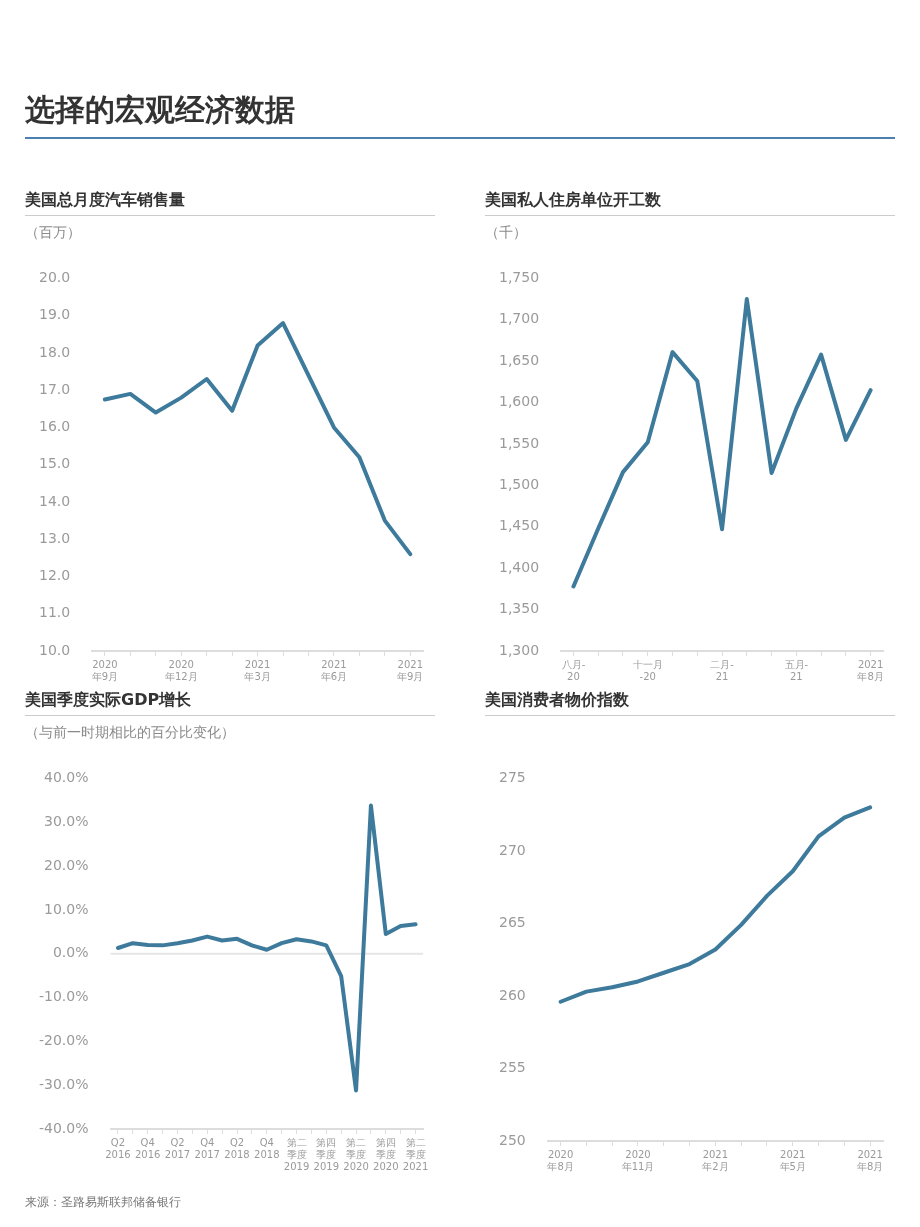 The image size is (920, 1227). I want to click on x-tick-label: Q4 2016, so click(148, 1148).